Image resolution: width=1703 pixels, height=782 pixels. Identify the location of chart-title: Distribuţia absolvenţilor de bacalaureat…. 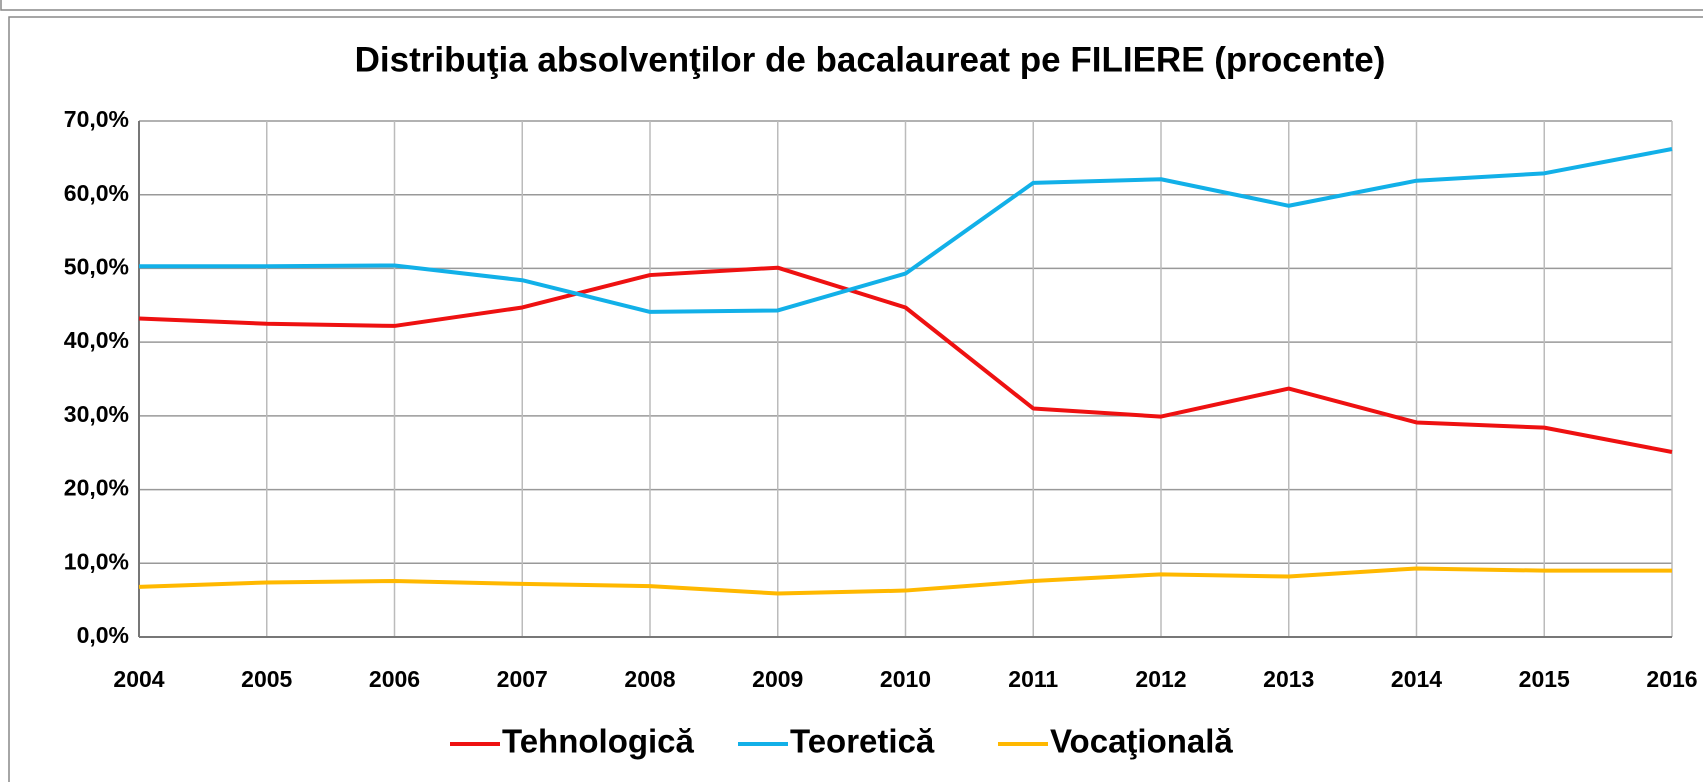
(870, 59).